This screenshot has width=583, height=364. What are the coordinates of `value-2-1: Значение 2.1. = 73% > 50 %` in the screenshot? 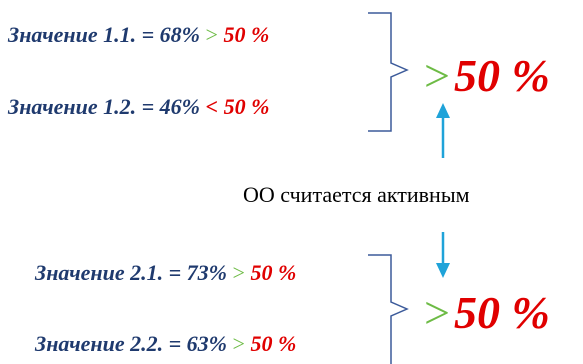 It's located at (165, 273).